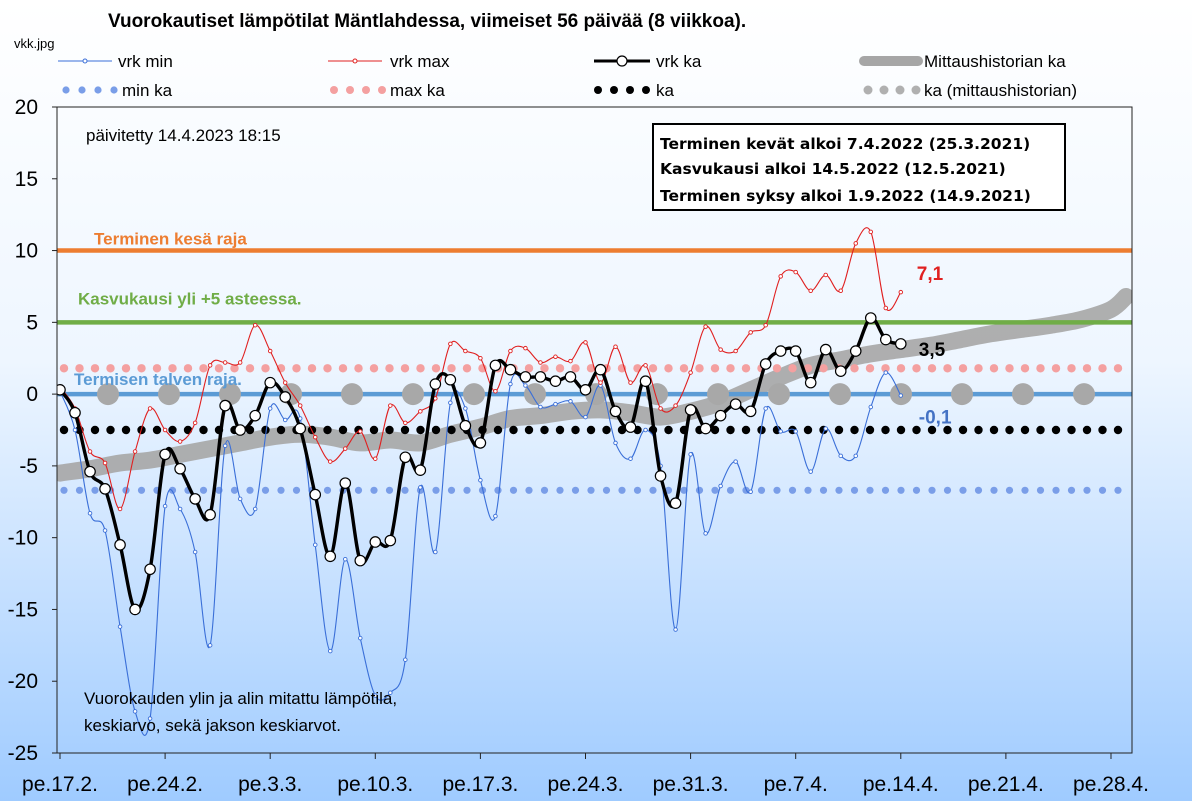 The width and height of the screenshot is (1192, 806). I want to click on legend-min-label: vrk min, so click(145, 61).